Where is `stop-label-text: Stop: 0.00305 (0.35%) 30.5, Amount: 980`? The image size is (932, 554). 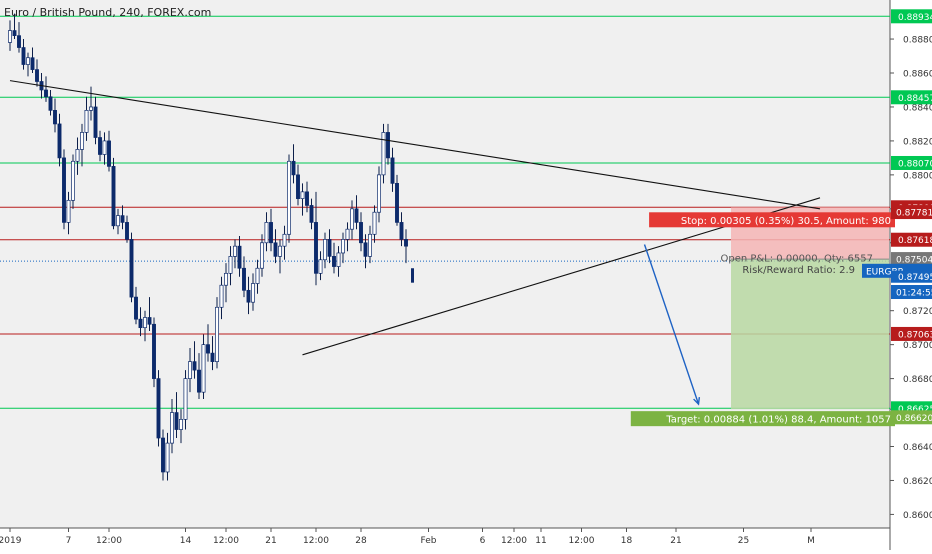
stop-label-text: Stop: 0.00305 (0.35%) 30.5, Amount: 980 is located at coordinates (786, 221).